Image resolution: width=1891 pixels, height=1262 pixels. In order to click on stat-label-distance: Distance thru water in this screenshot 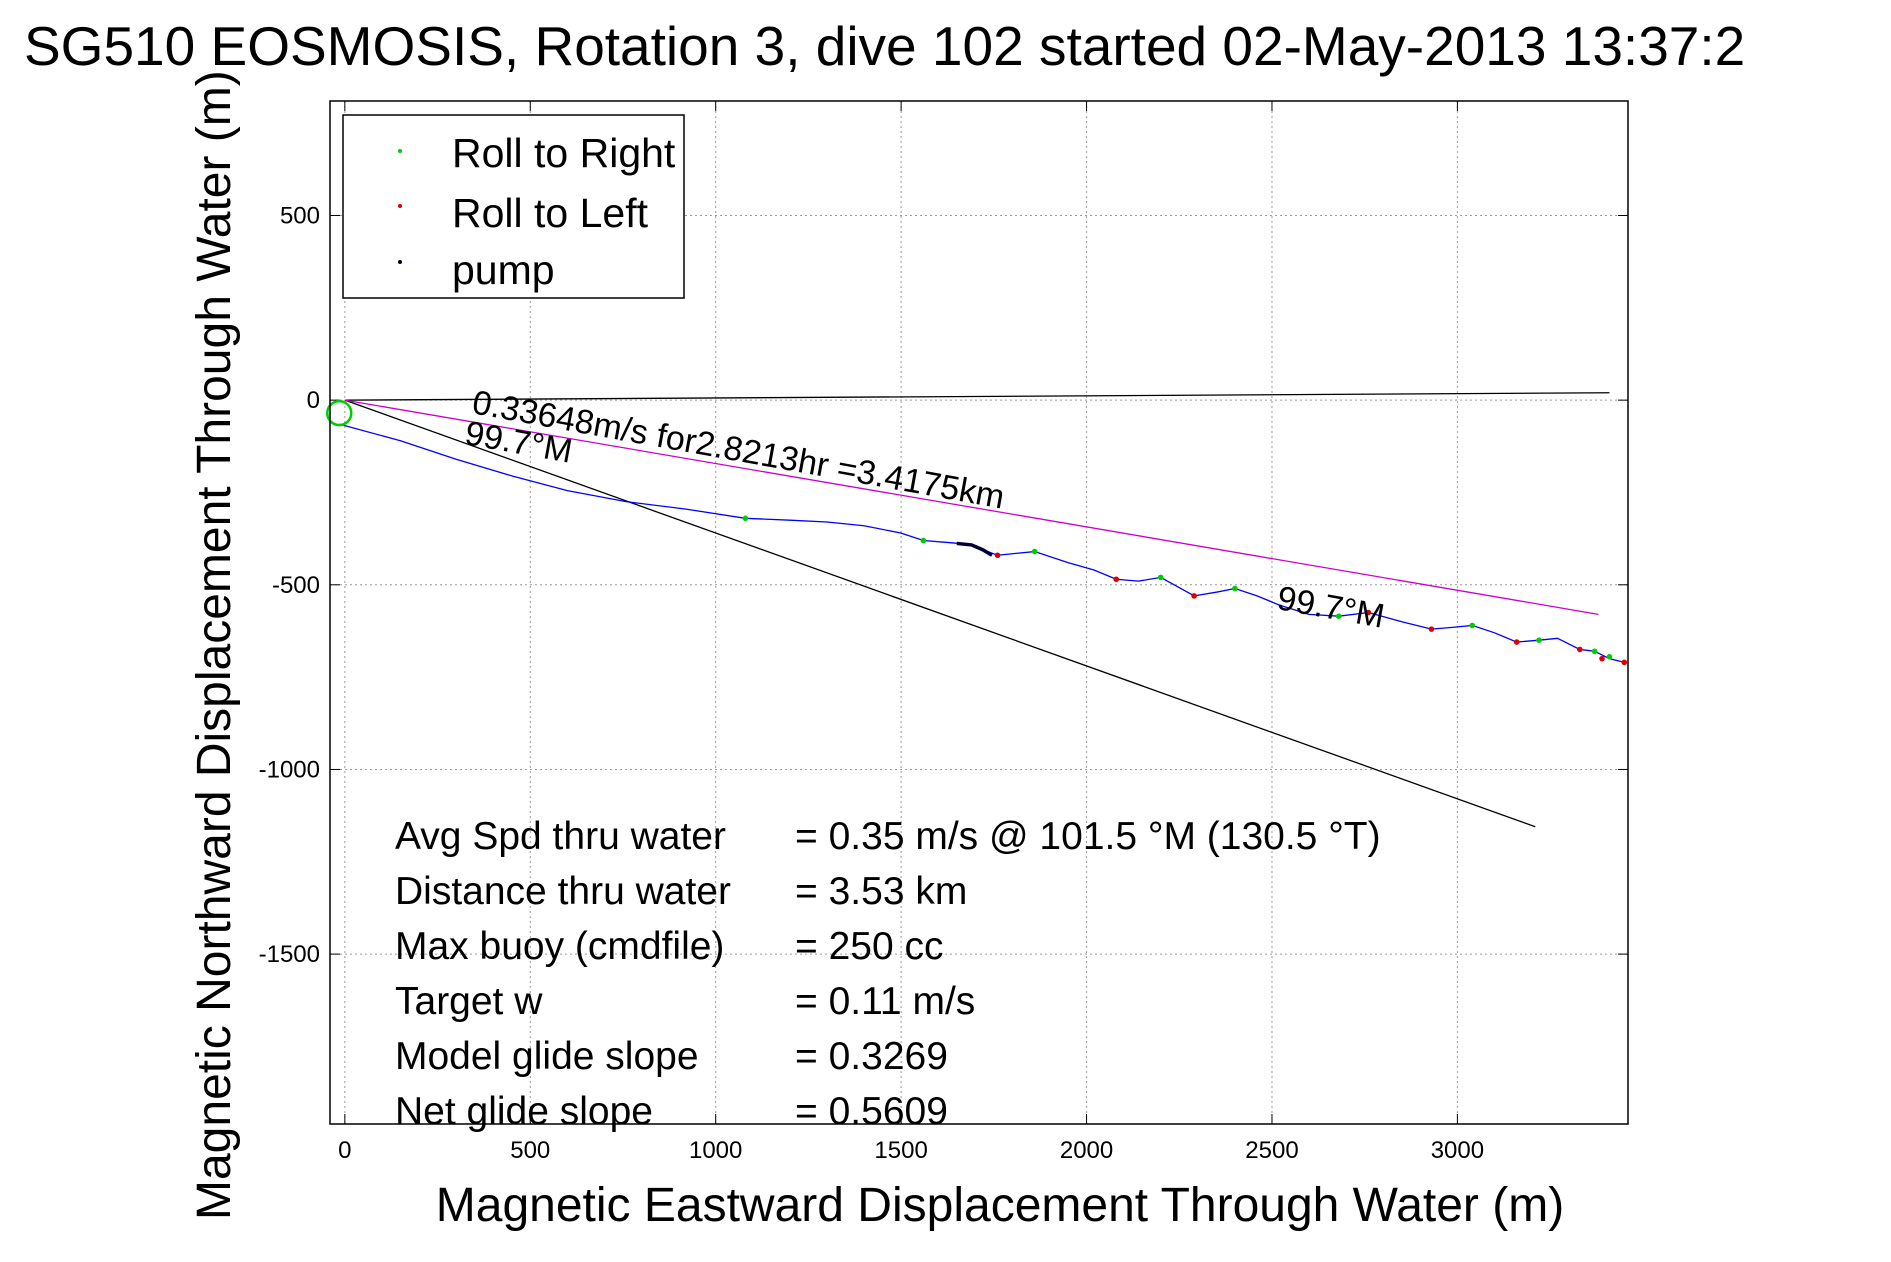, I will do `click(563, 891)`.